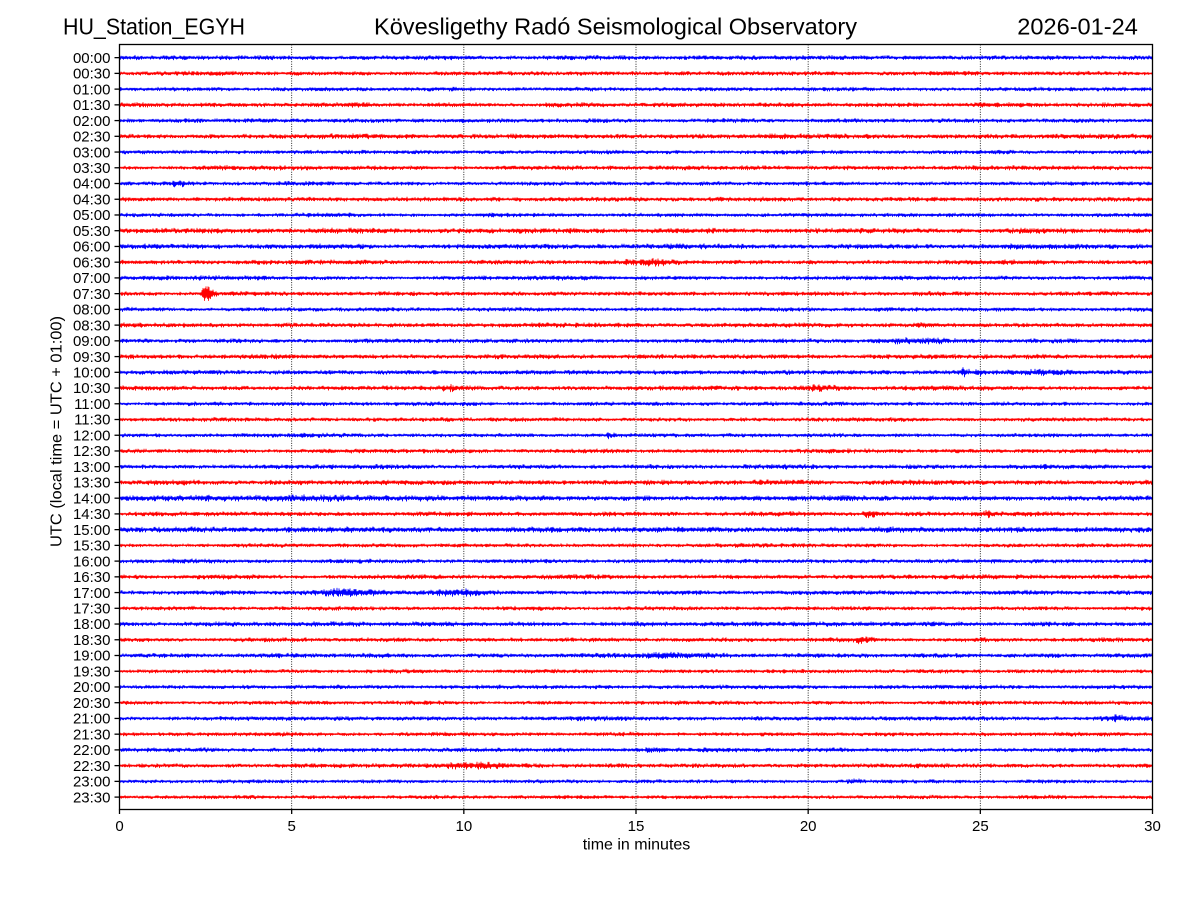  What do you see at coordinates (92, 719) in the screenshot?
I see `svg-text: 21:00` at bounding box center [92, 719].